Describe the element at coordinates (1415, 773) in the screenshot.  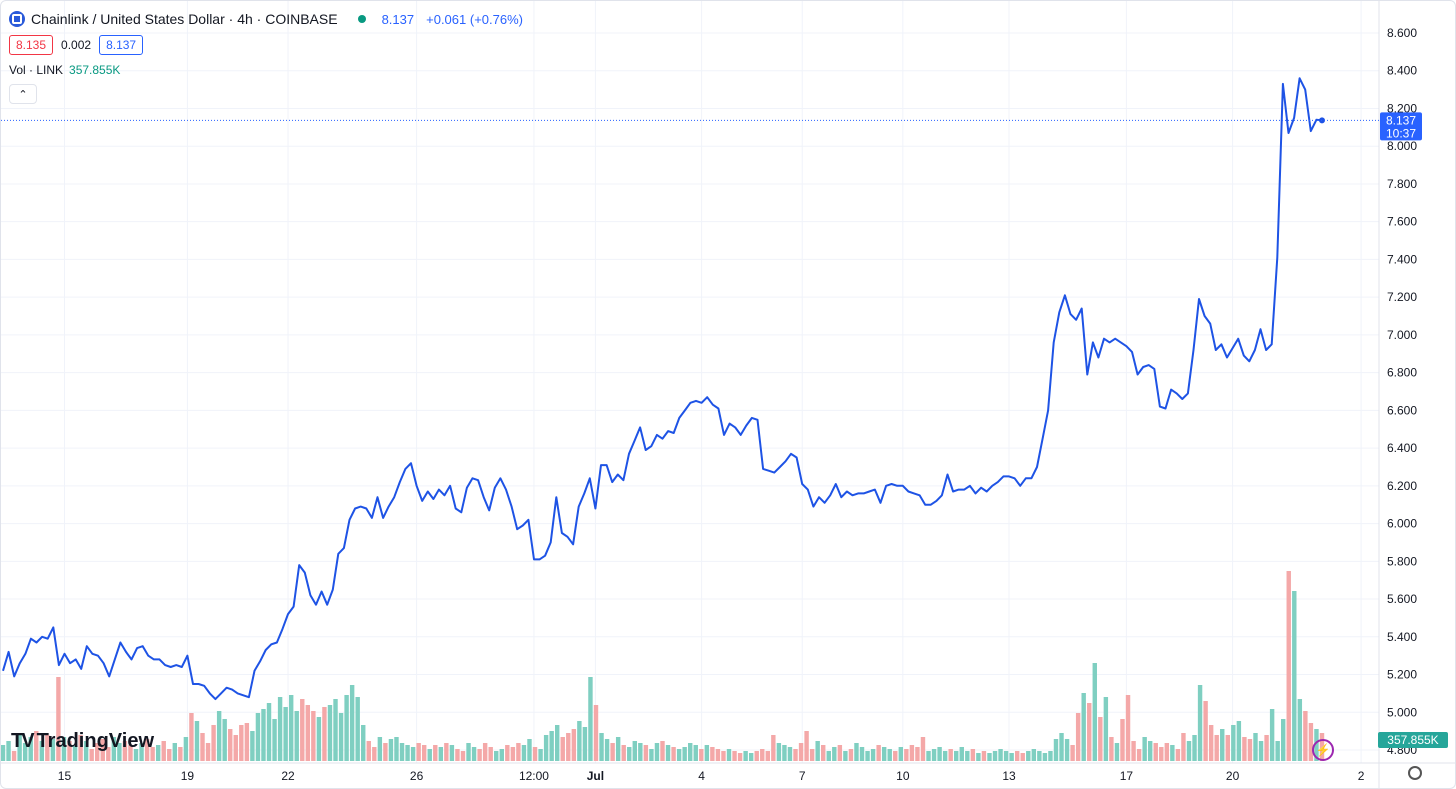
I see `settings-gear-icon` at that location.